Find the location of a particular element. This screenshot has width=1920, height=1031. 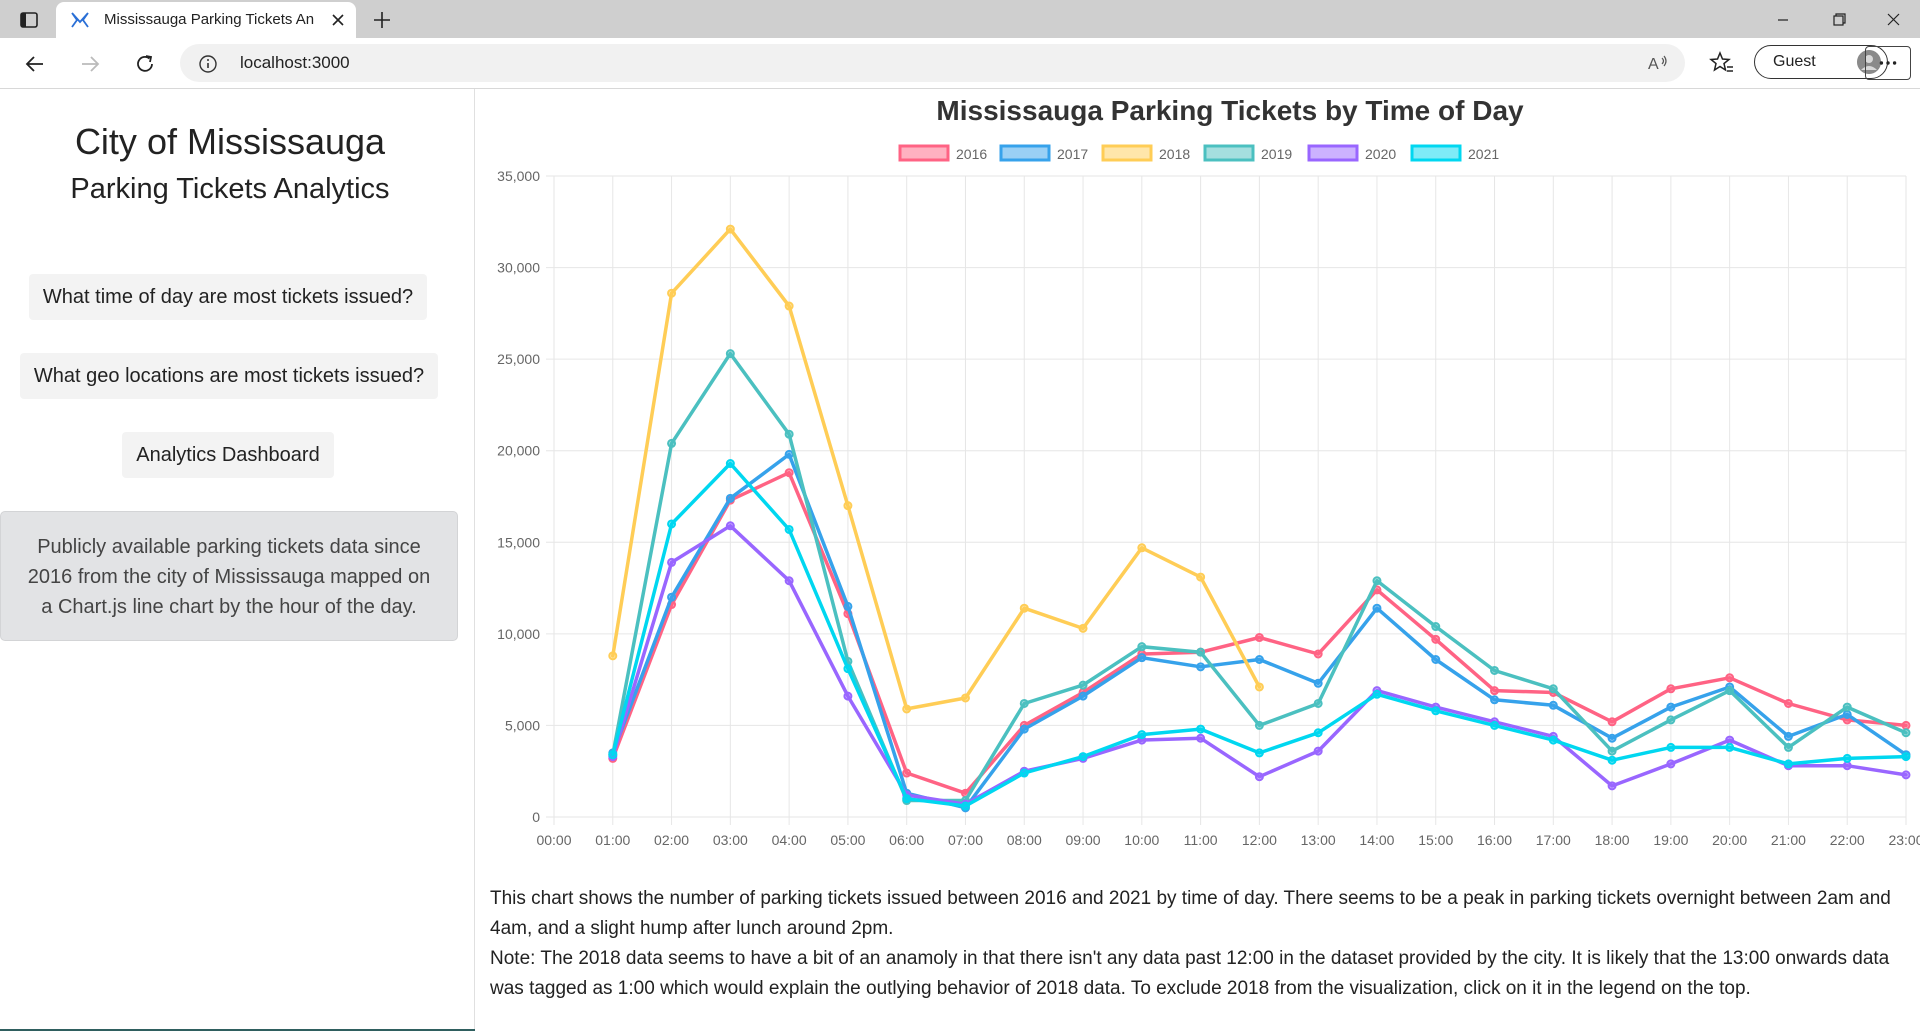

legend-label-2019: 2019 is located at coordinates (1276, 154).